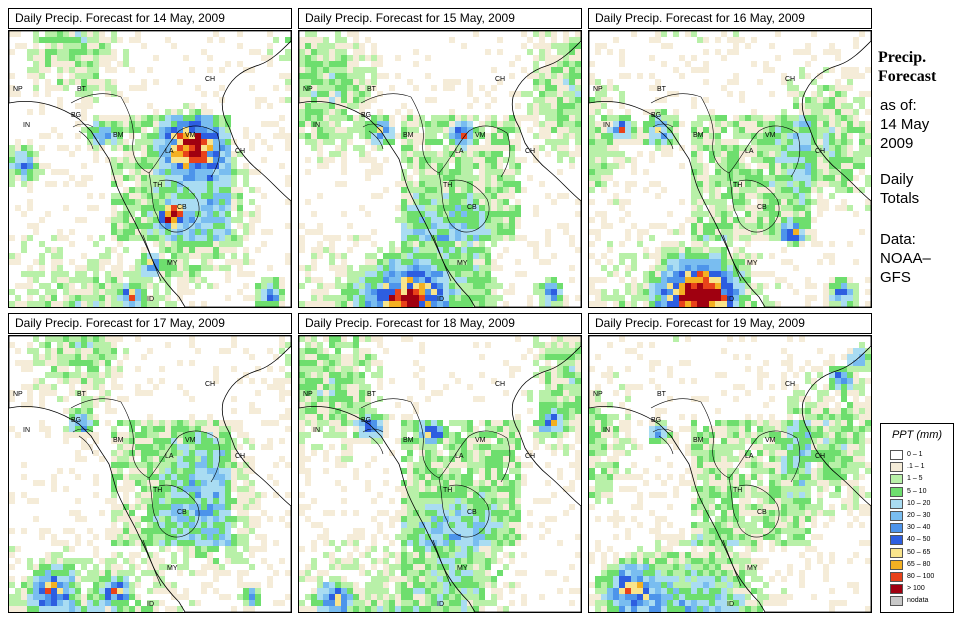 Image resolution: width=965 pixels, height=633 pixels. What do you see at coordinates (76, 420) in the screenshot?
I see `country-label: BG` at bounding box center [76, 420].